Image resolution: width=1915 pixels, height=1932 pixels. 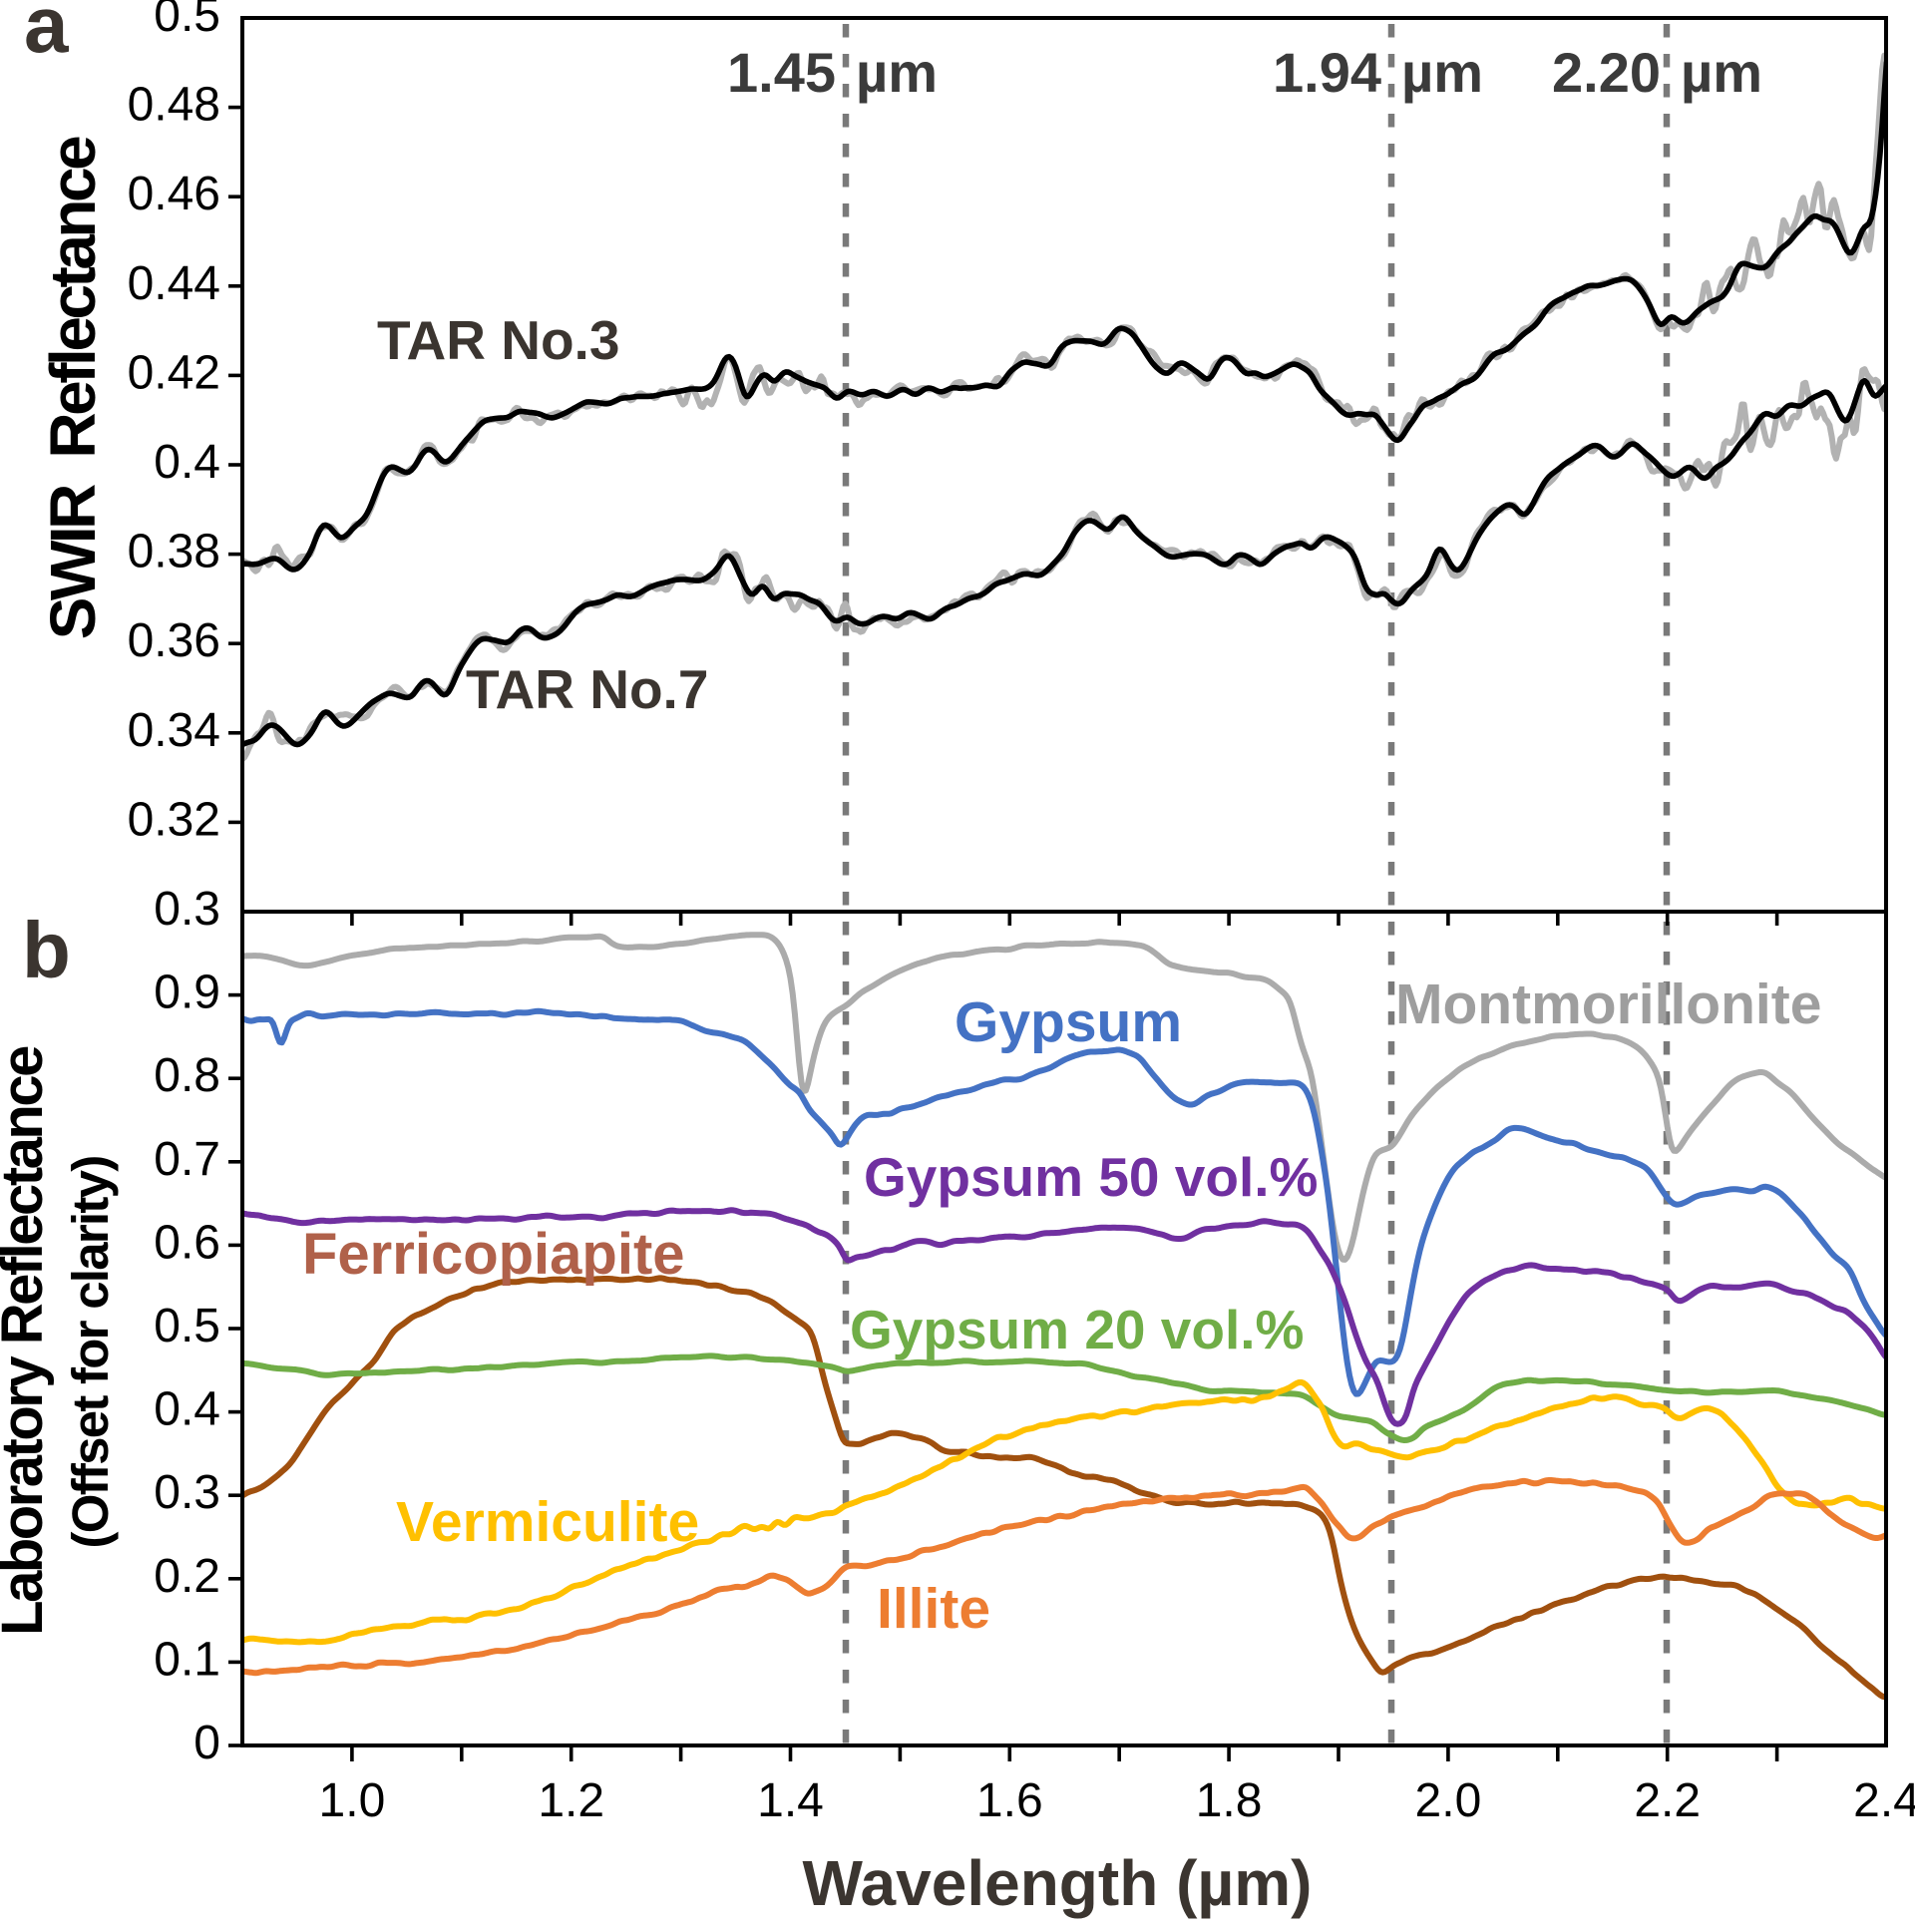 What do you see at coordinates (174, 373) in the screenshot?
I see `svg-text: 0.42` at bounding box center [174, 373].